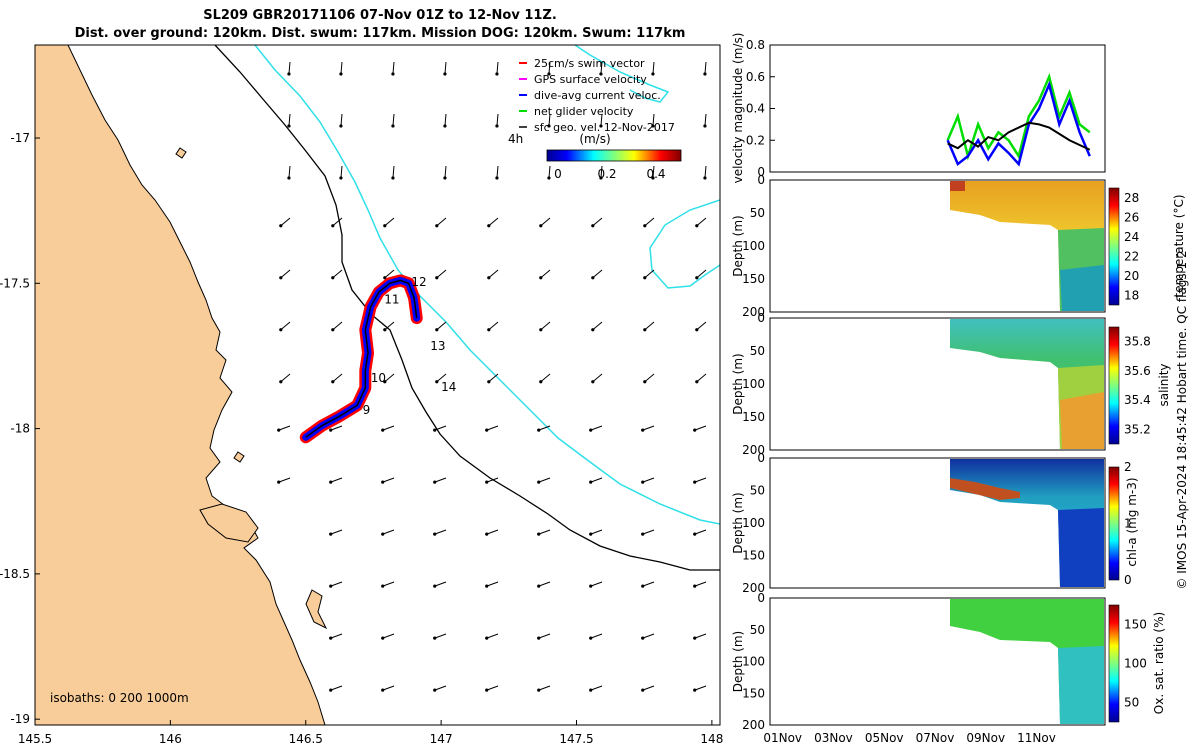  What do you see at coordinates (597, 95) in the screenshot?
I see `legend-diveavg: dive-avg current veloc.` at bounding box center [597, 95].